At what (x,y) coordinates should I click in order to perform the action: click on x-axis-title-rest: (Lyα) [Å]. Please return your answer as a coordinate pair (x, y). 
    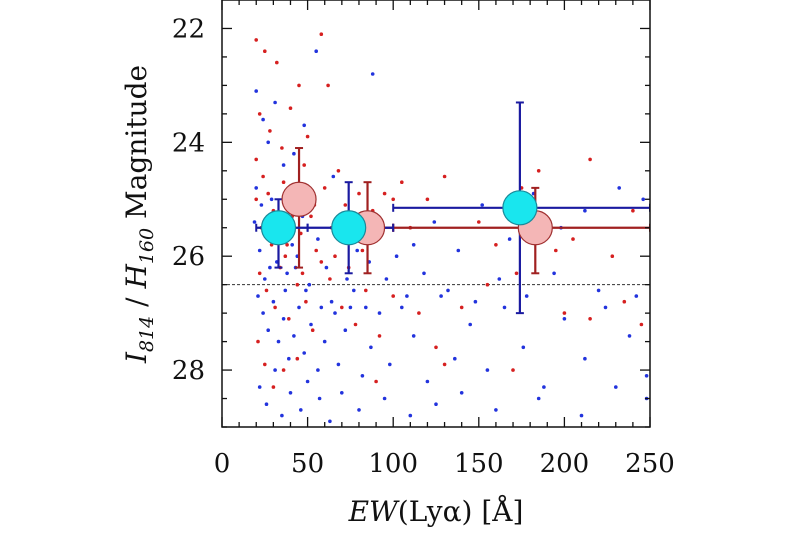
    Looking at the image, I should click on (461, 511).